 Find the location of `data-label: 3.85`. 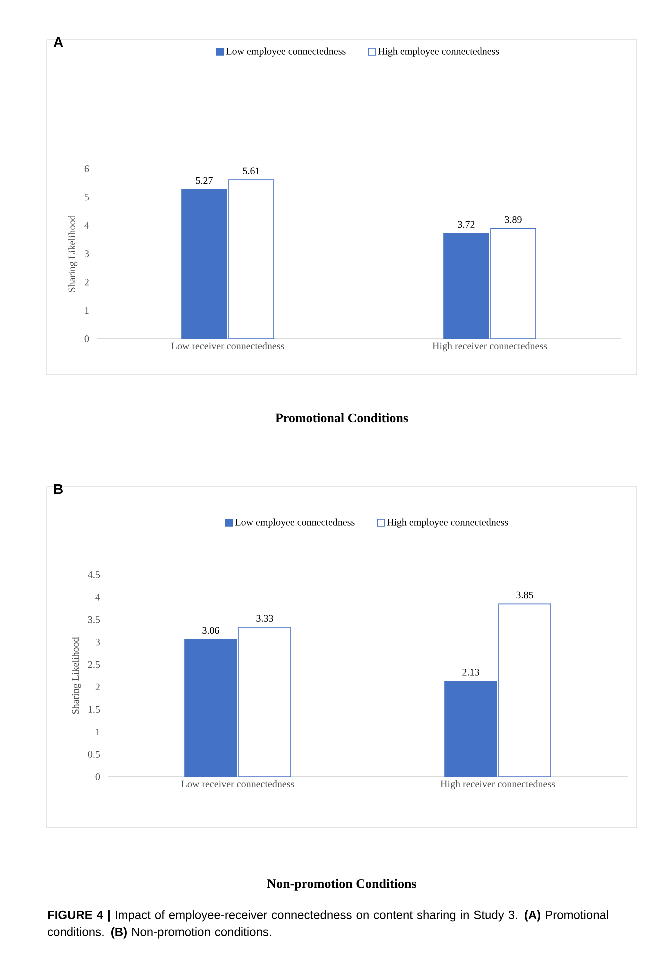

data-label: 3.85 is located at coordinates (525, 595).